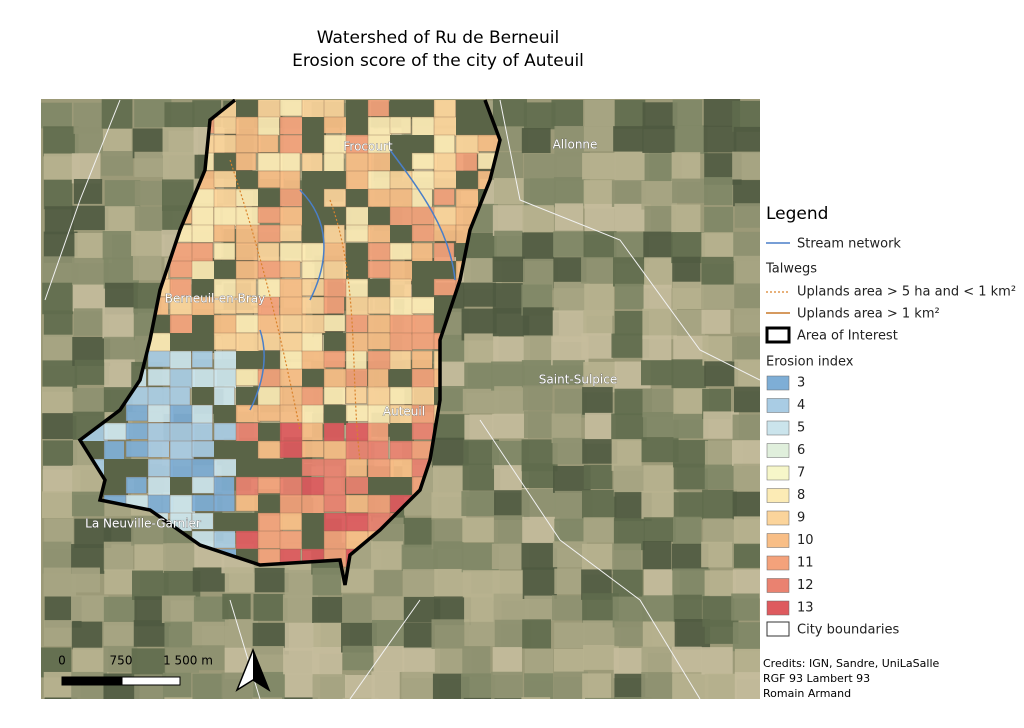 The image size is (1024, 728). Describe the element at coordinates (801, 495) in the screenshot. I see `legend-label: 8` at that location.